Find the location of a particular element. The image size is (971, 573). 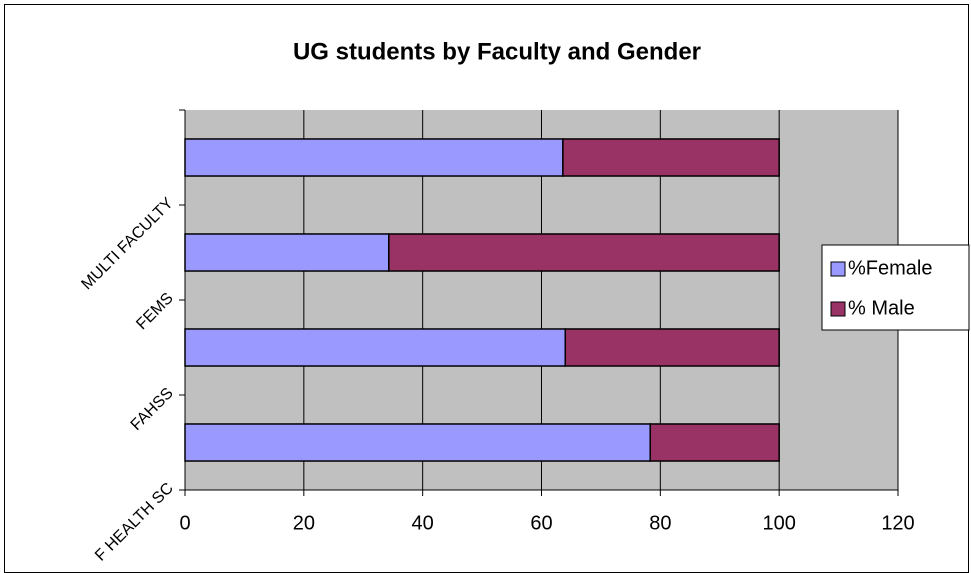

x-tick-label: 20 is located at coordinates (304, 523).